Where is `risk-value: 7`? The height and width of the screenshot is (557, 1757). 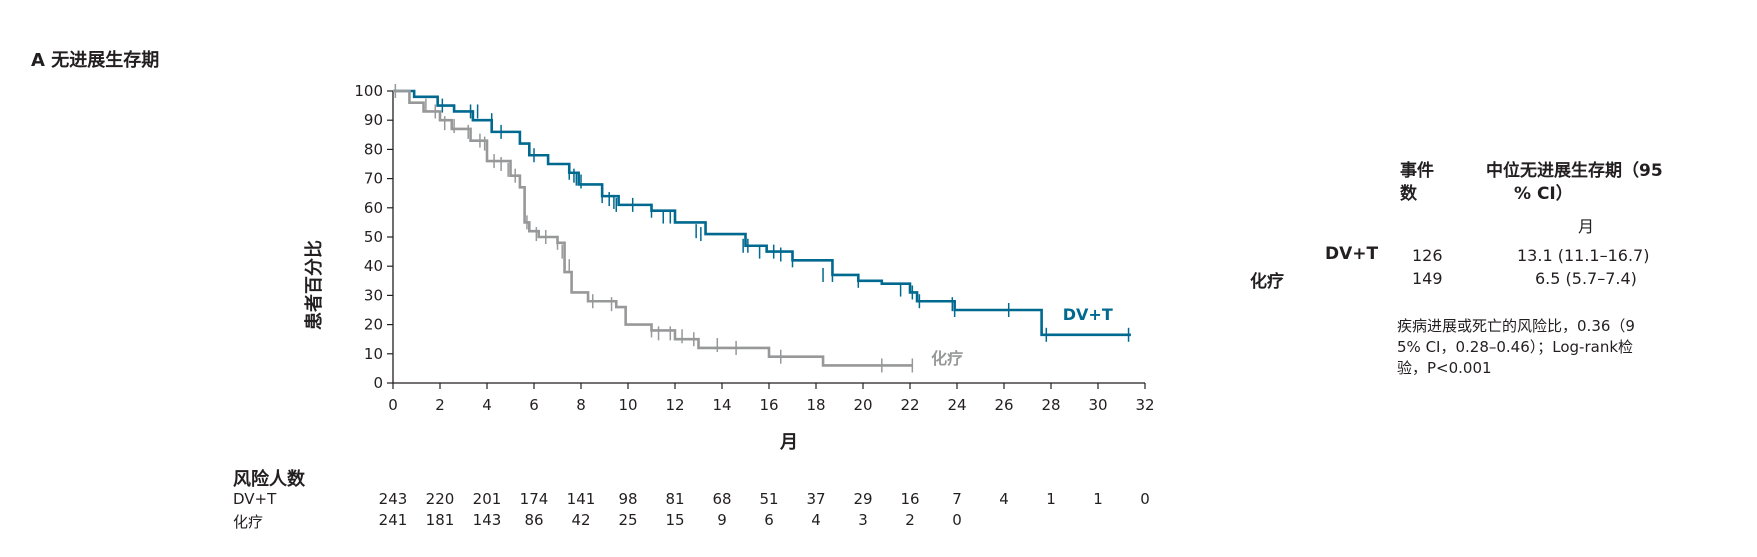 risk-value: 7 is located at coordinates (957, 499).